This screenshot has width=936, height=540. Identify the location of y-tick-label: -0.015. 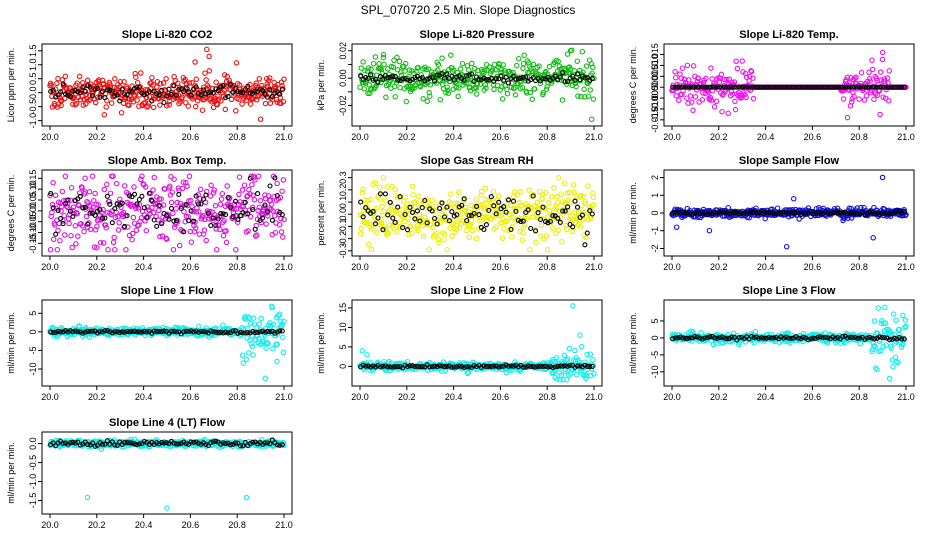
(655, 120).